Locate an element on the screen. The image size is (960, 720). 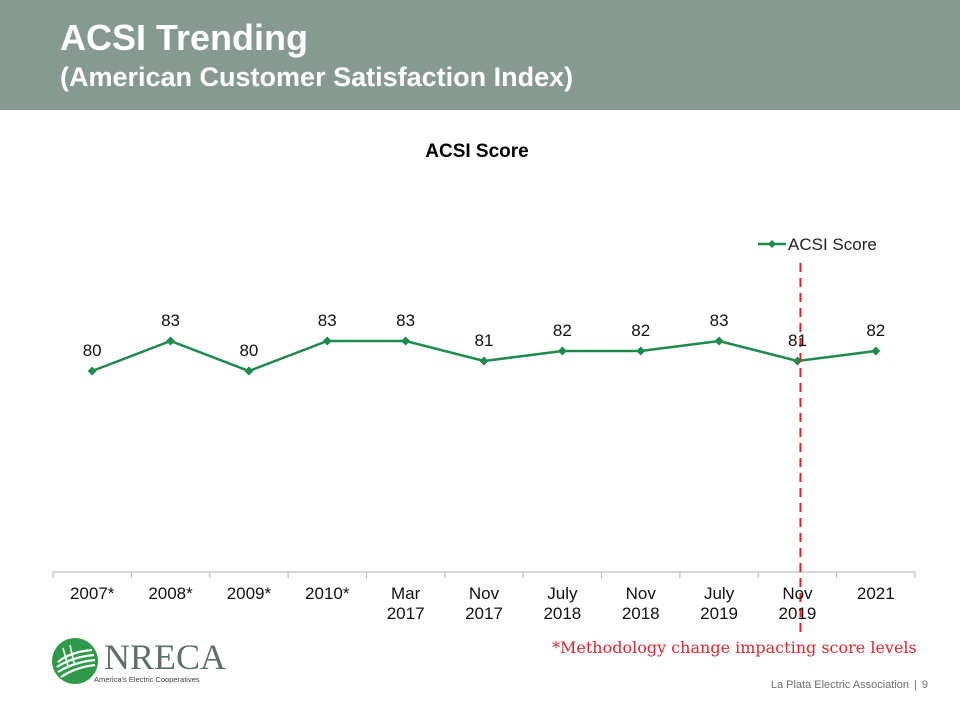
x-tick-label: 2007* is located at coordinates (92, 593).